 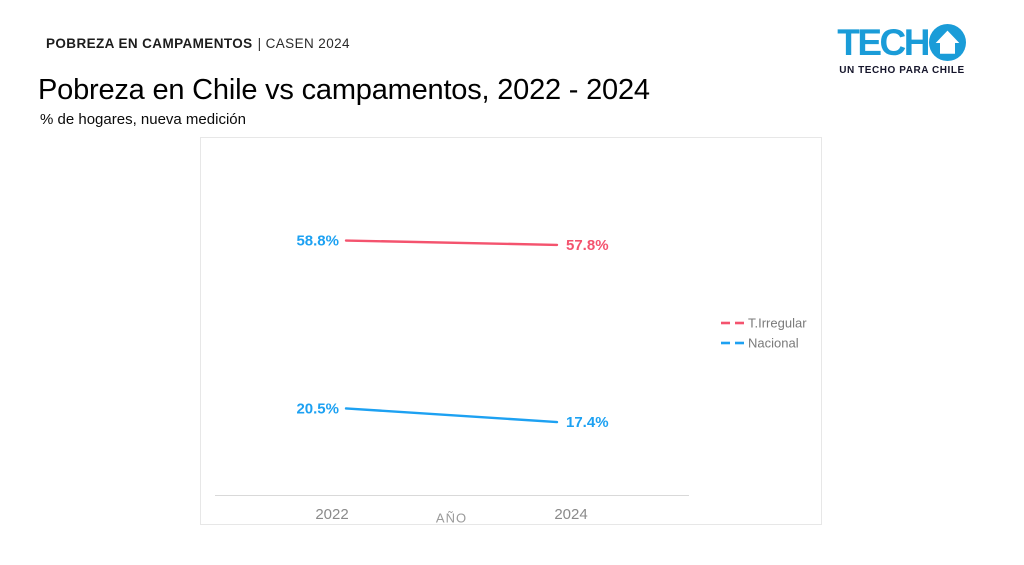 What do you see at coordinates (143, 119) in the screenshot?
I see `page-subtitle: % de hogares, nueva medición` at bounding box center [143, 119].